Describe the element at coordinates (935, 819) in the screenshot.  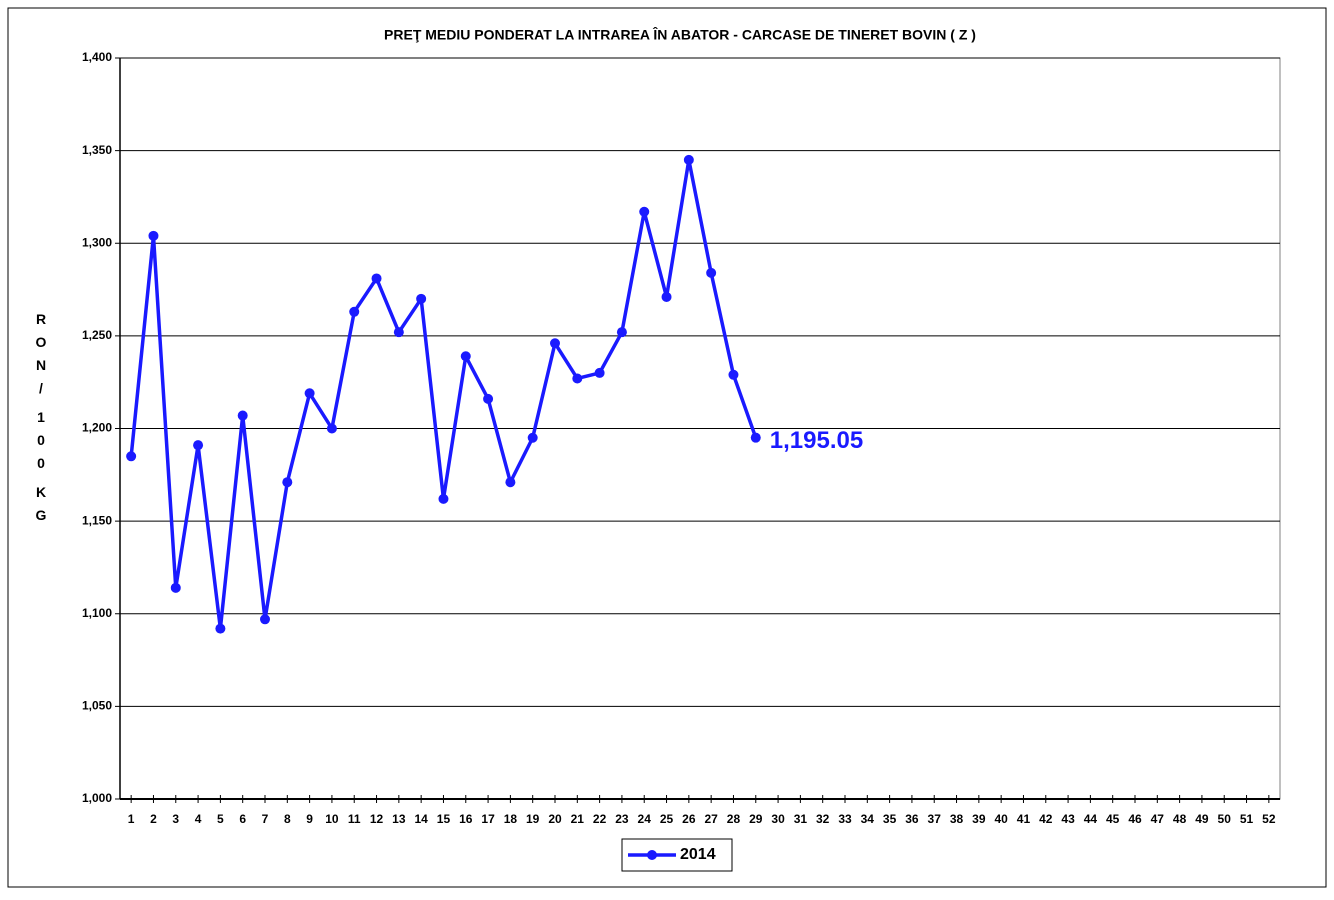
I see `x-tick-label: 37` at that location.